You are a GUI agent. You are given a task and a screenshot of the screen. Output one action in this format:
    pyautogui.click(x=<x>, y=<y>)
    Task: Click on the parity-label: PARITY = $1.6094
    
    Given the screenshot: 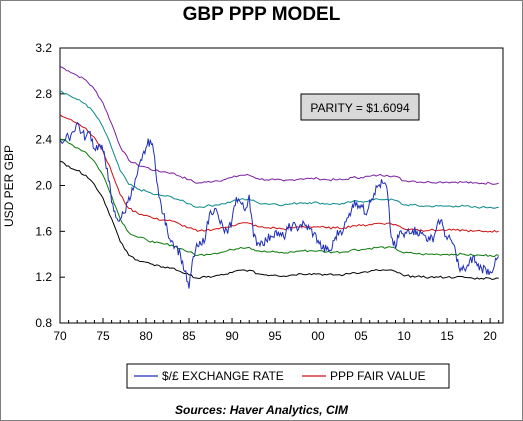 What is the action you would take?
    pyautogui.click(x=360, y=108)
    